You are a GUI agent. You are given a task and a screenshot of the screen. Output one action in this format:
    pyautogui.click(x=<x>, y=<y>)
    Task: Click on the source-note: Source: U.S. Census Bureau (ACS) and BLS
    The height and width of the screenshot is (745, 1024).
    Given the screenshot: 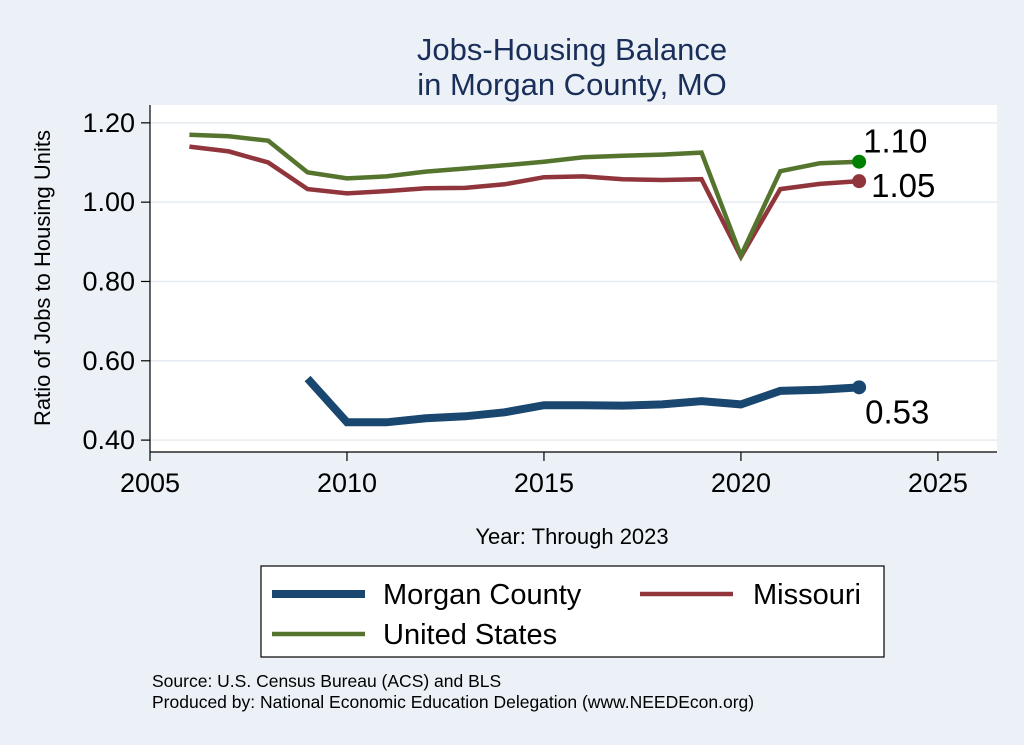 What is the action you would take?
    pyautogui.click(x=326, y=681)
    